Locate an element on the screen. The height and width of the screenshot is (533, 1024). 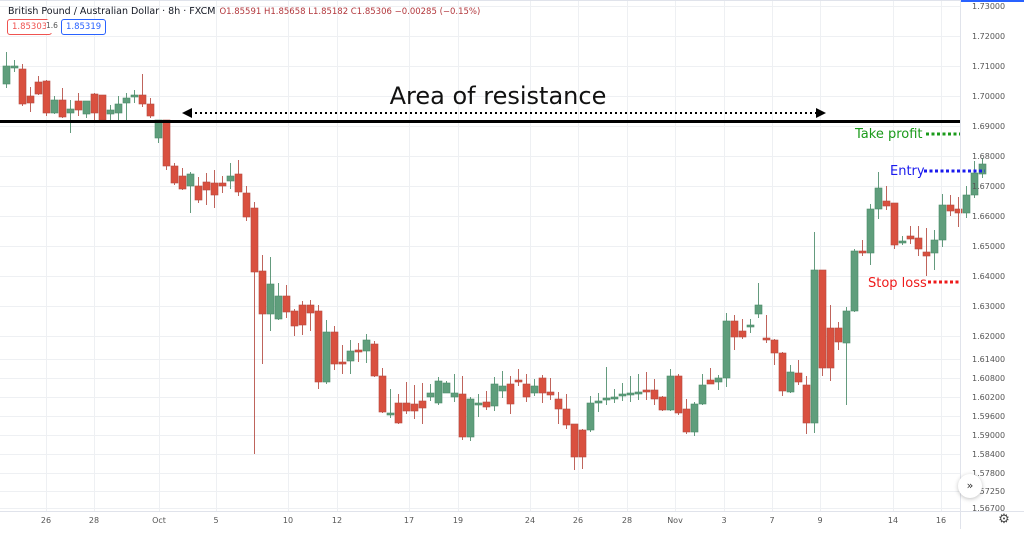
time-axis: 26 28 Oct 5 10 12 17 19 24 26 28 Nov 3 7 9 14 16 is located at coordinates (493, 520).